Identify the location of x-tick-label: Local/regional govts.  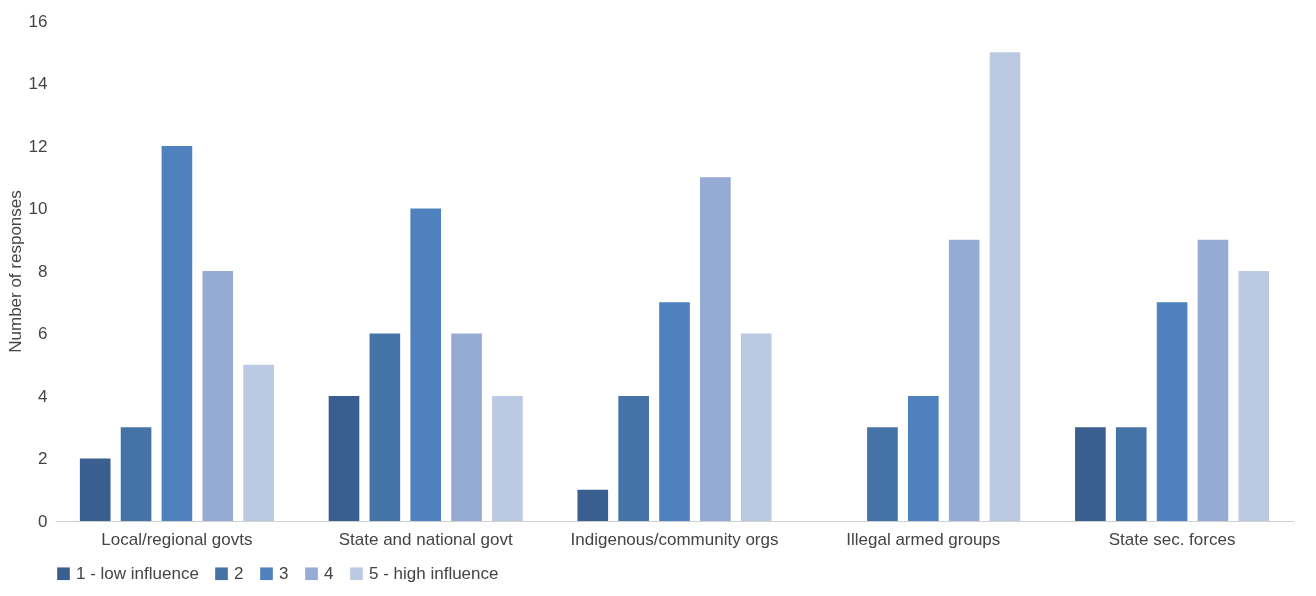
(177, 539).